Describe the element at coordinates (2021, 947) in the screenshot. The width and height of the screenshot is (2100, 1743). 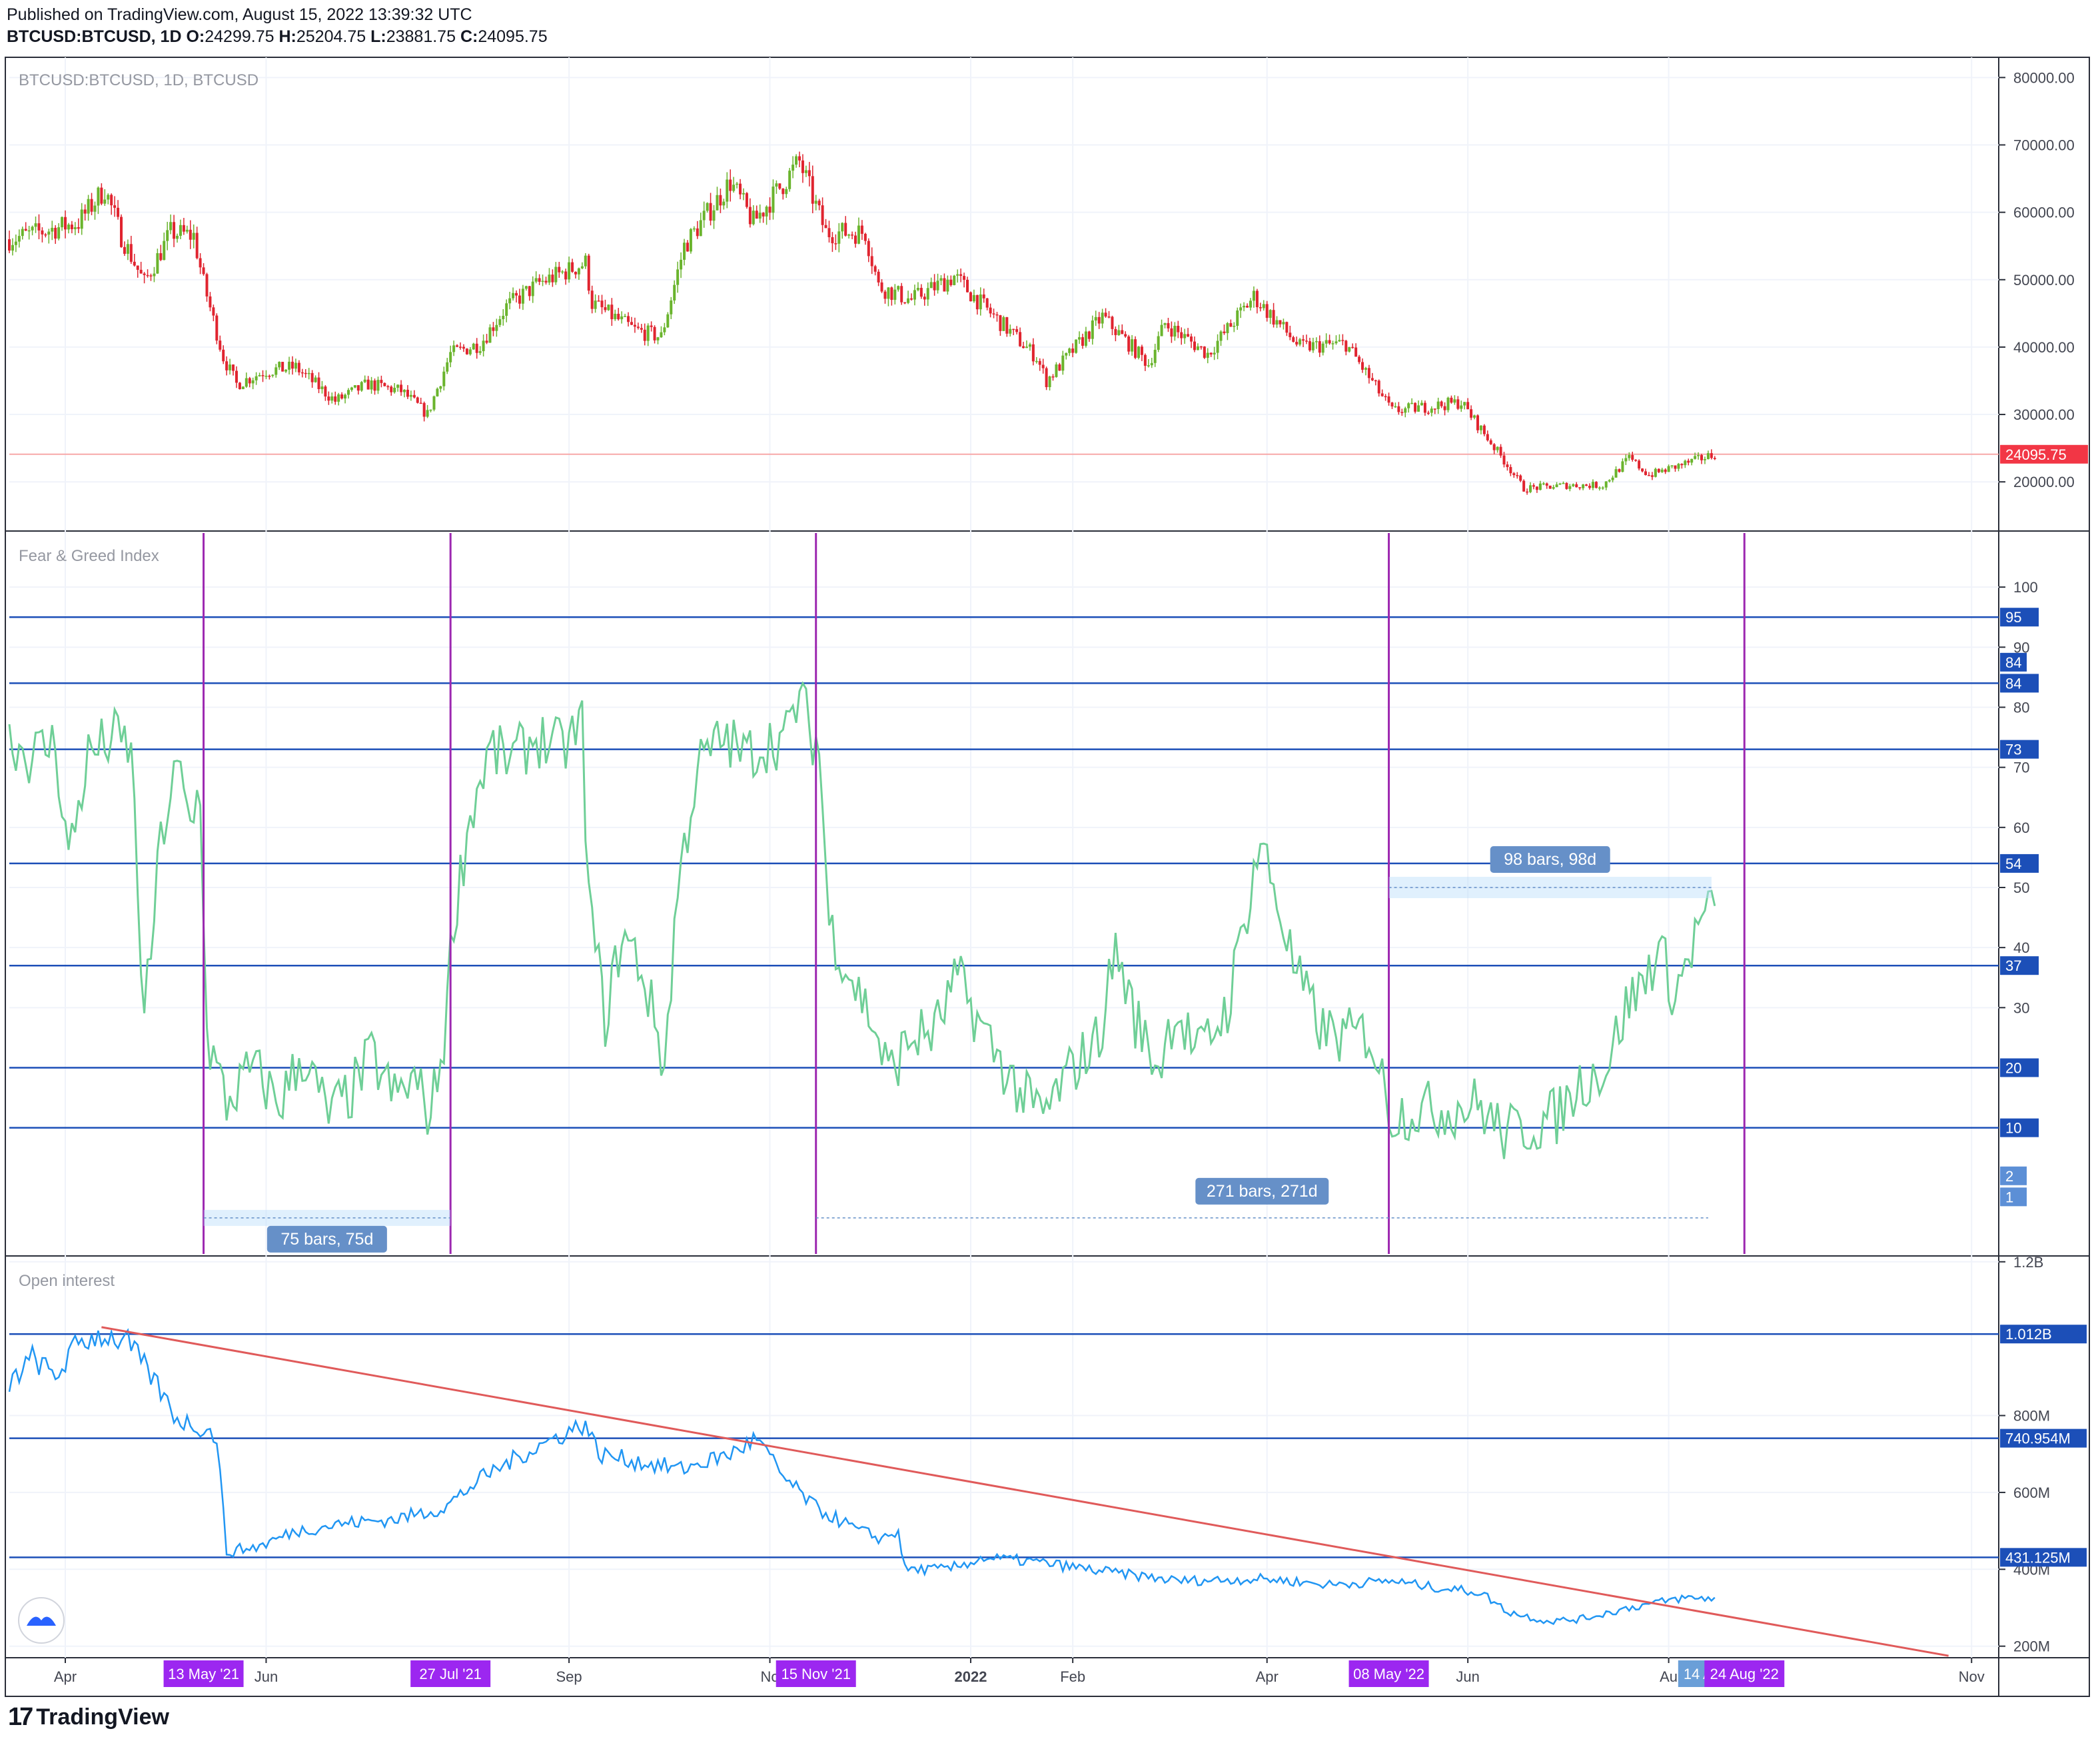
I see `fng-tick-label: 40` at that location.